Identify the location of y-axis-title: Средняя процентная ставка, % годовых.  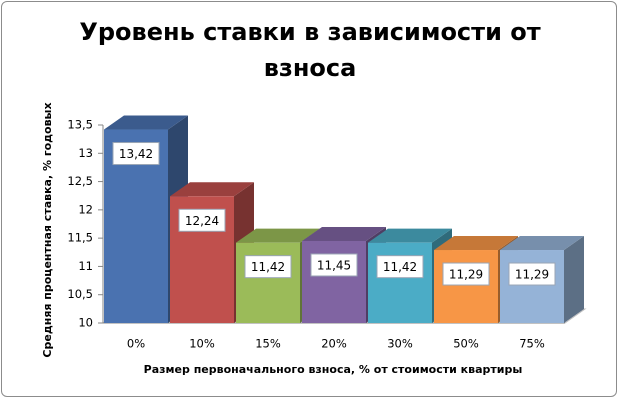
(47, 229).